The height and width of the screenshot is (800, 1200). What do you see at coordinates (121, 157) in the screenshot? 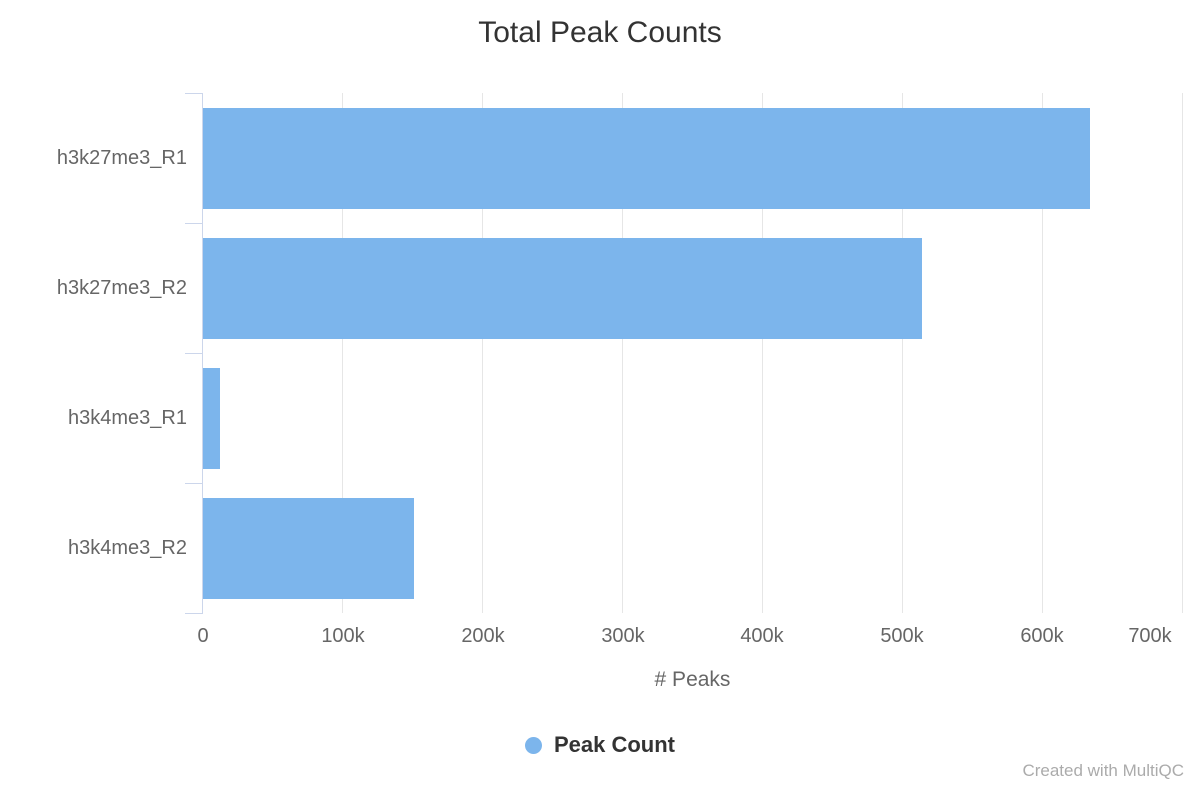
I see `y-category-label: h3k27me3_R1` at bounding box center [121, 157].